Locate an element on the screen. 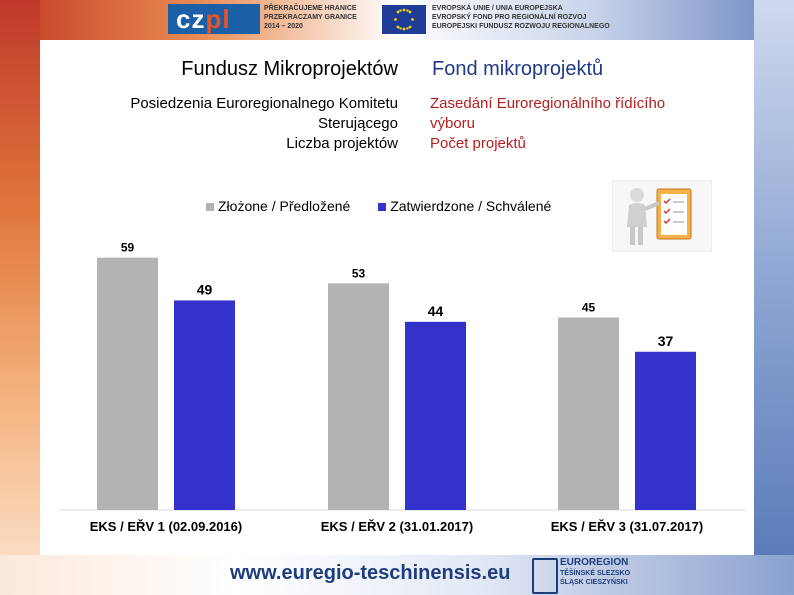 The image size is (794, 595). category-label-3: EKS / EŘV 3 (31.07.2017) is located at coordinates (627, 526).